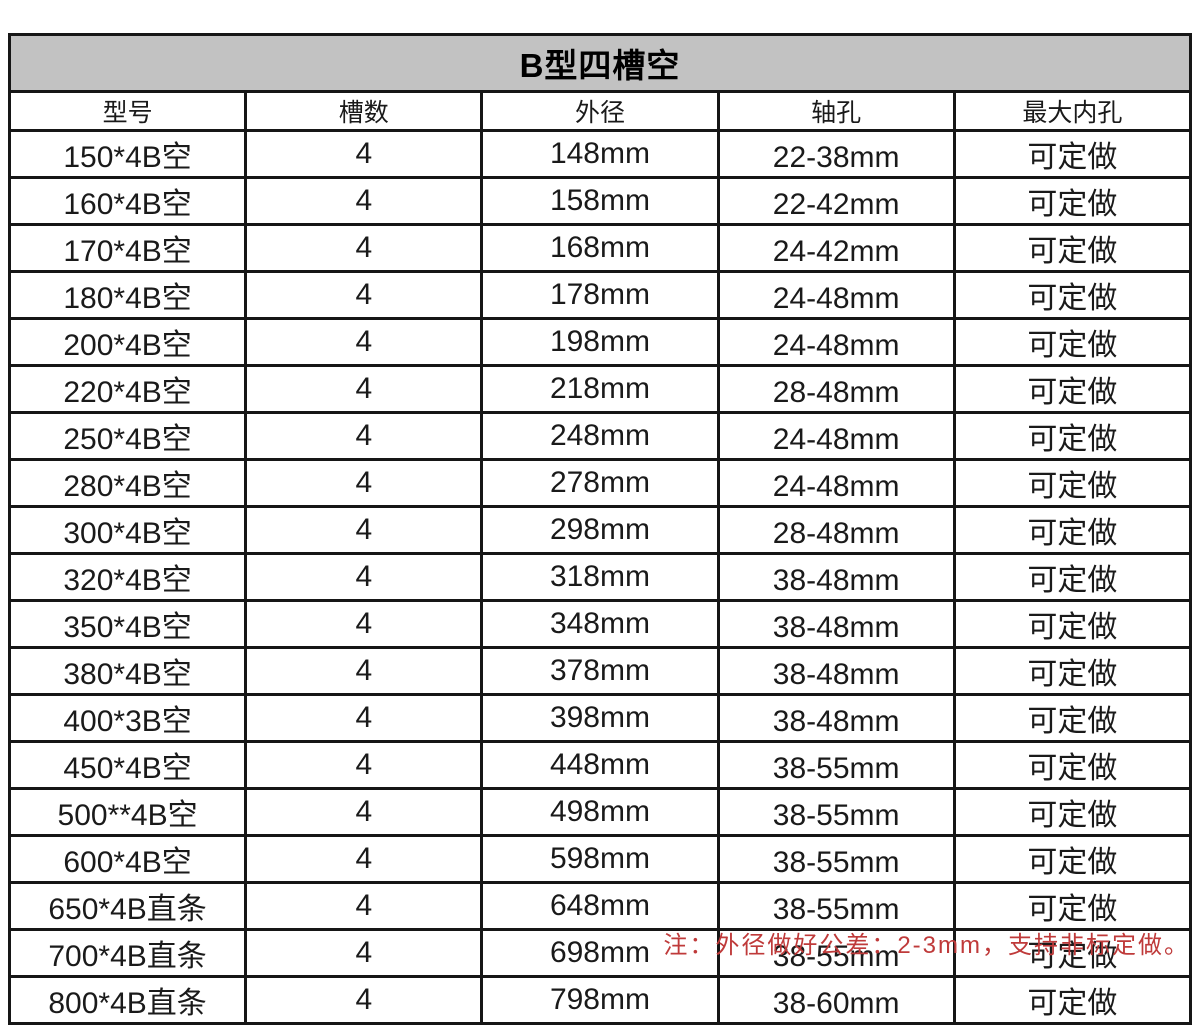 The height and width of the screenshot is (1025, 1200). I want to click on table-cell: 178mm, so click(600, 295).